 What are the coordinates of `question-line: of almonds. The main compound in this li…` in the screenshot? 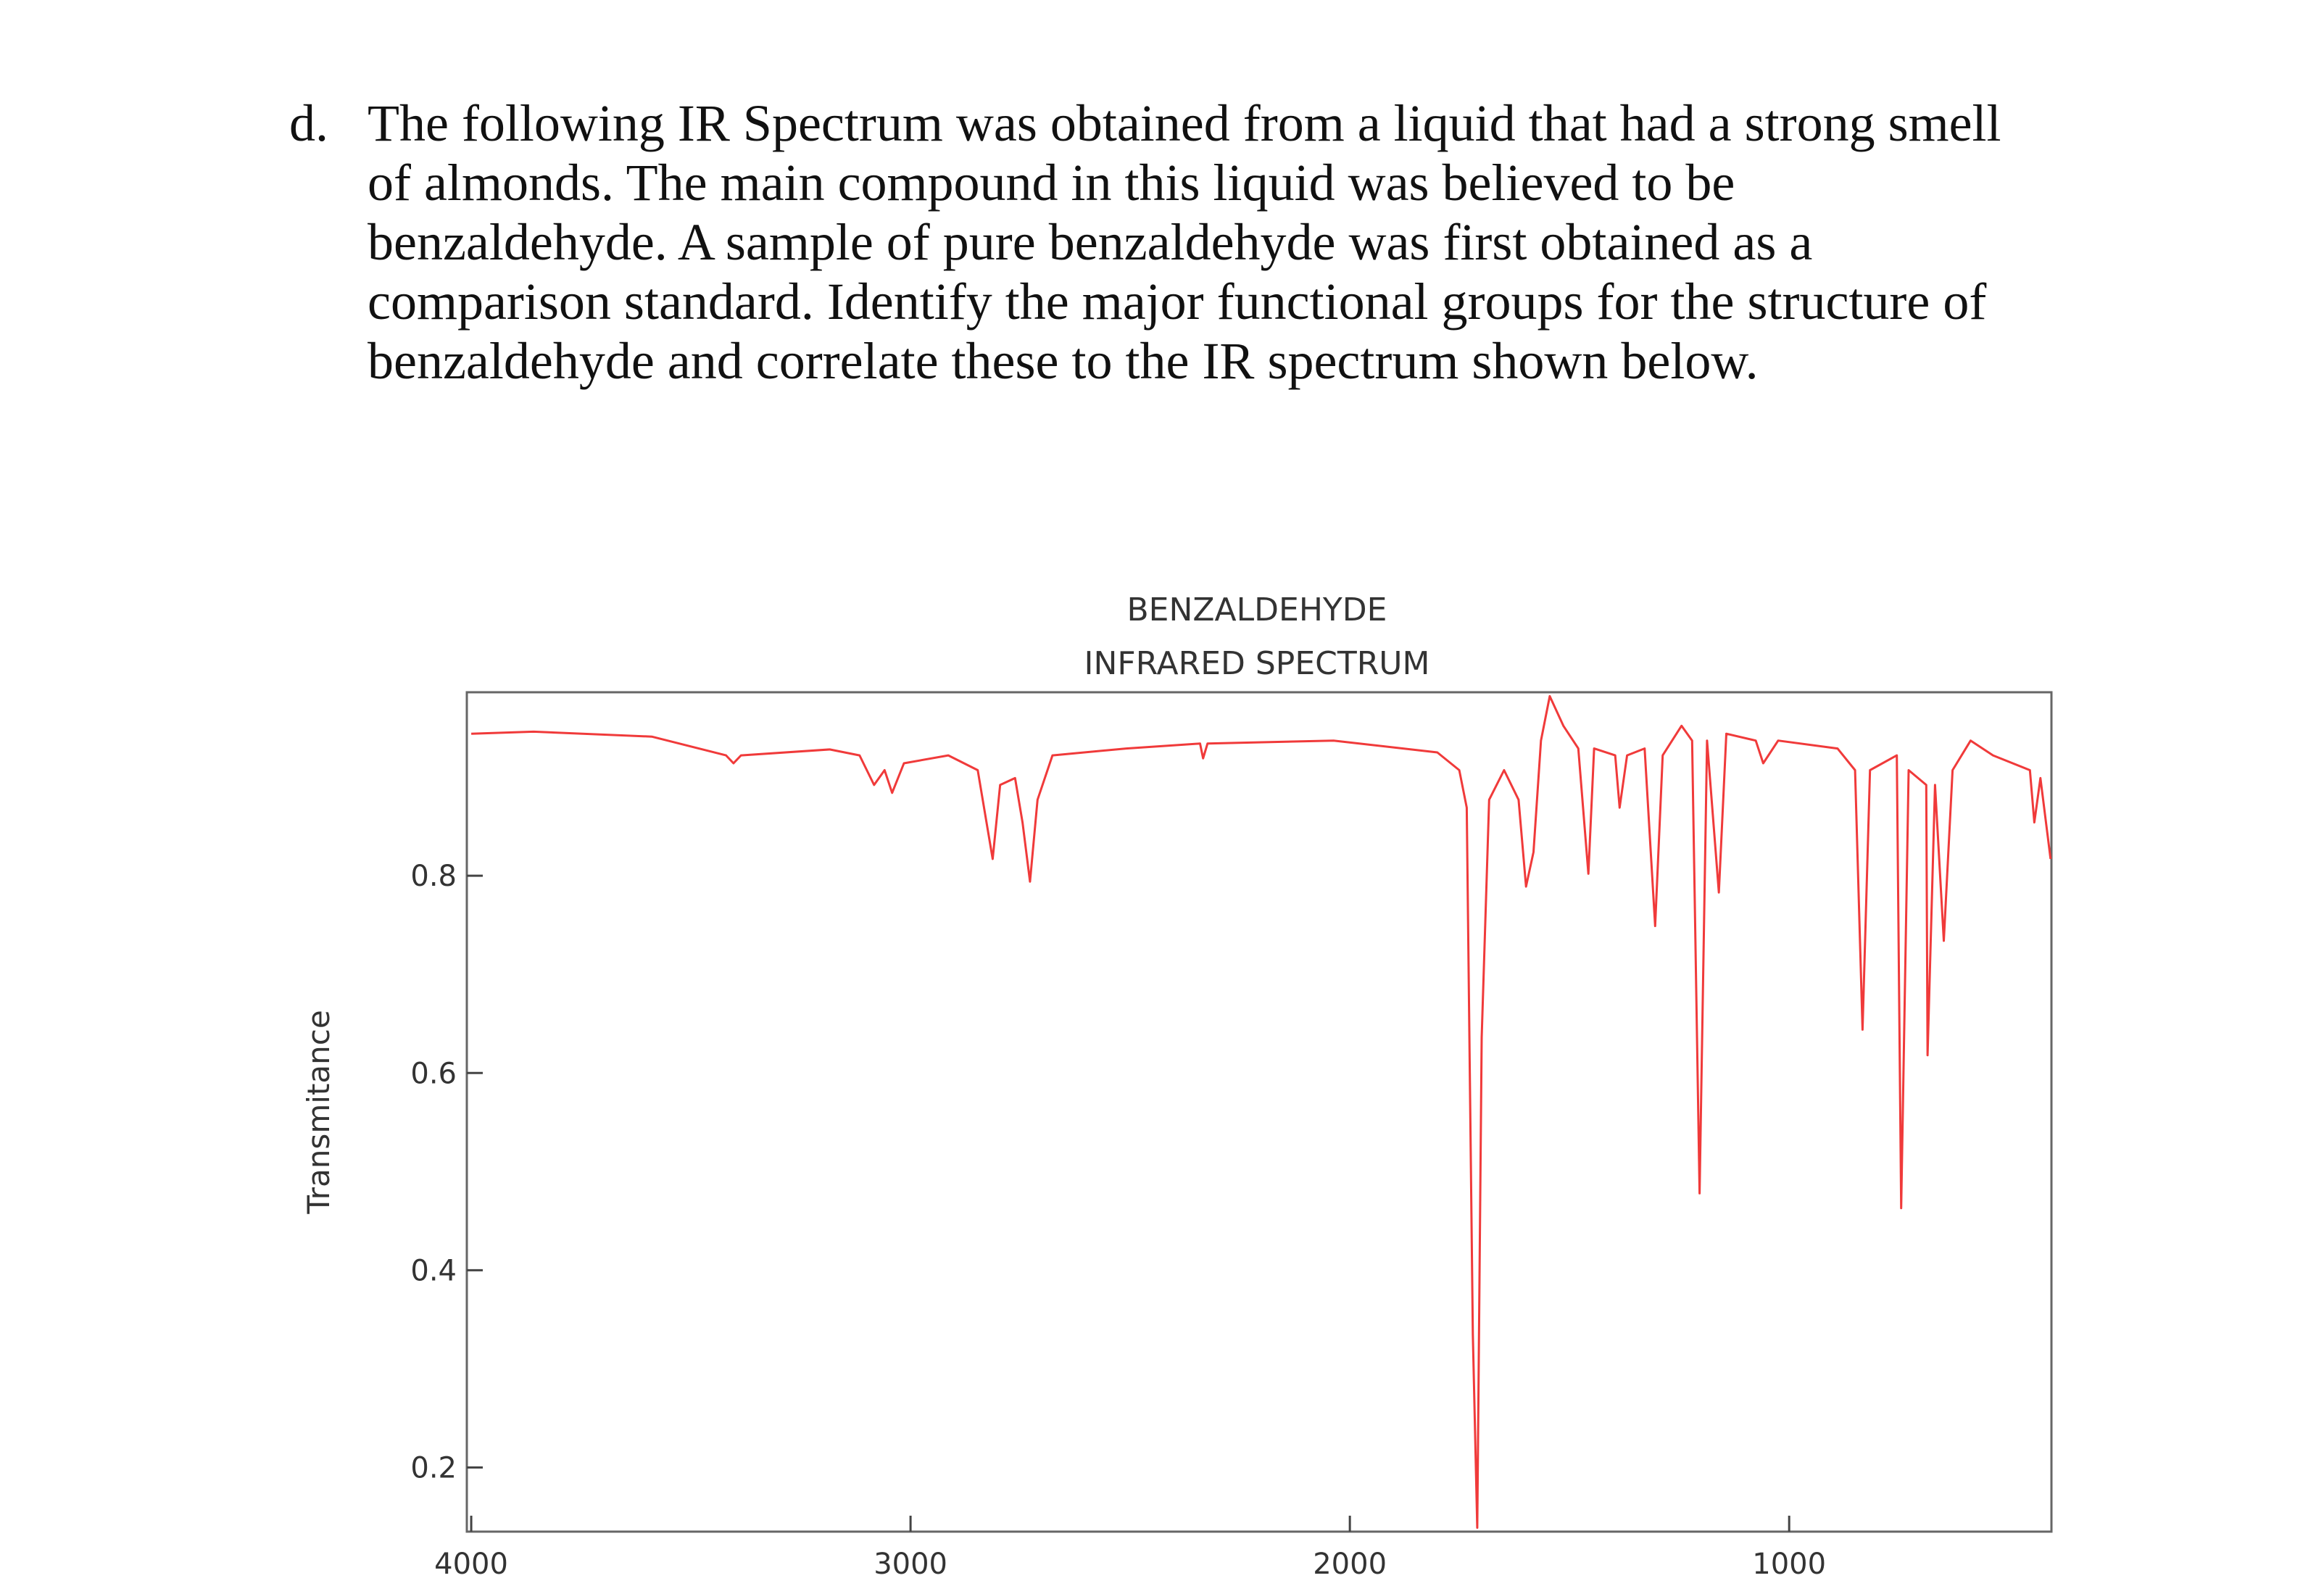 It's located at (1052, 183).